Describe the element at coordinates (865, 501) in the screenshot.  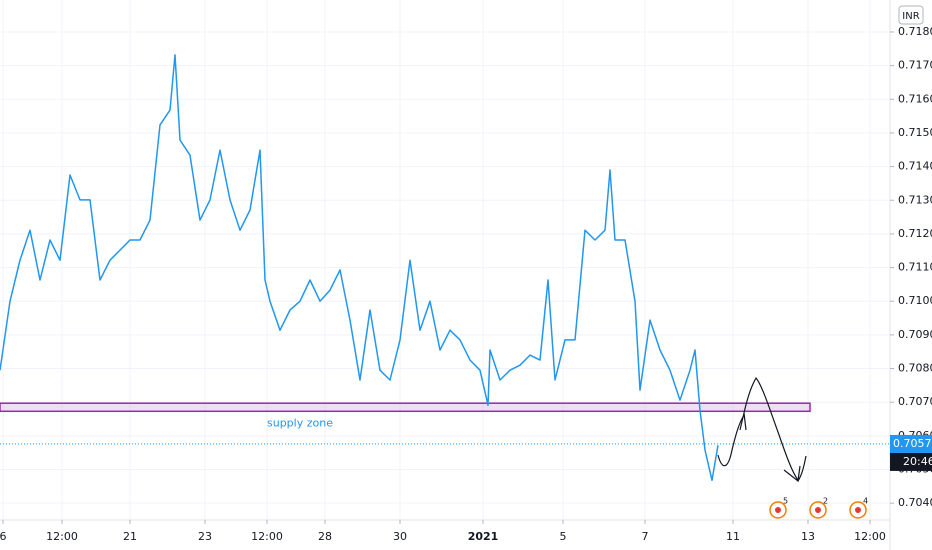
I see `event-count: 4` at that location.